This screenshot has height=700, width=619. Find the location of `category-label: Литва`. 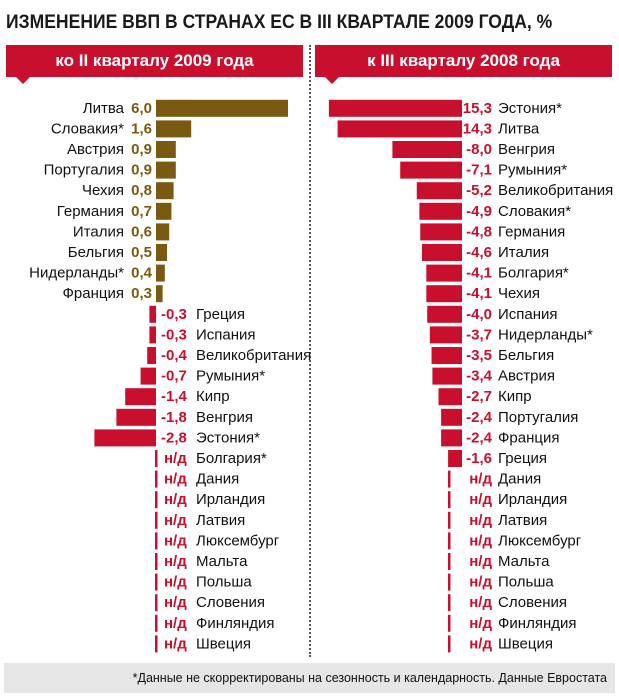

category-label: Литва is located at coordinates (519, 128).